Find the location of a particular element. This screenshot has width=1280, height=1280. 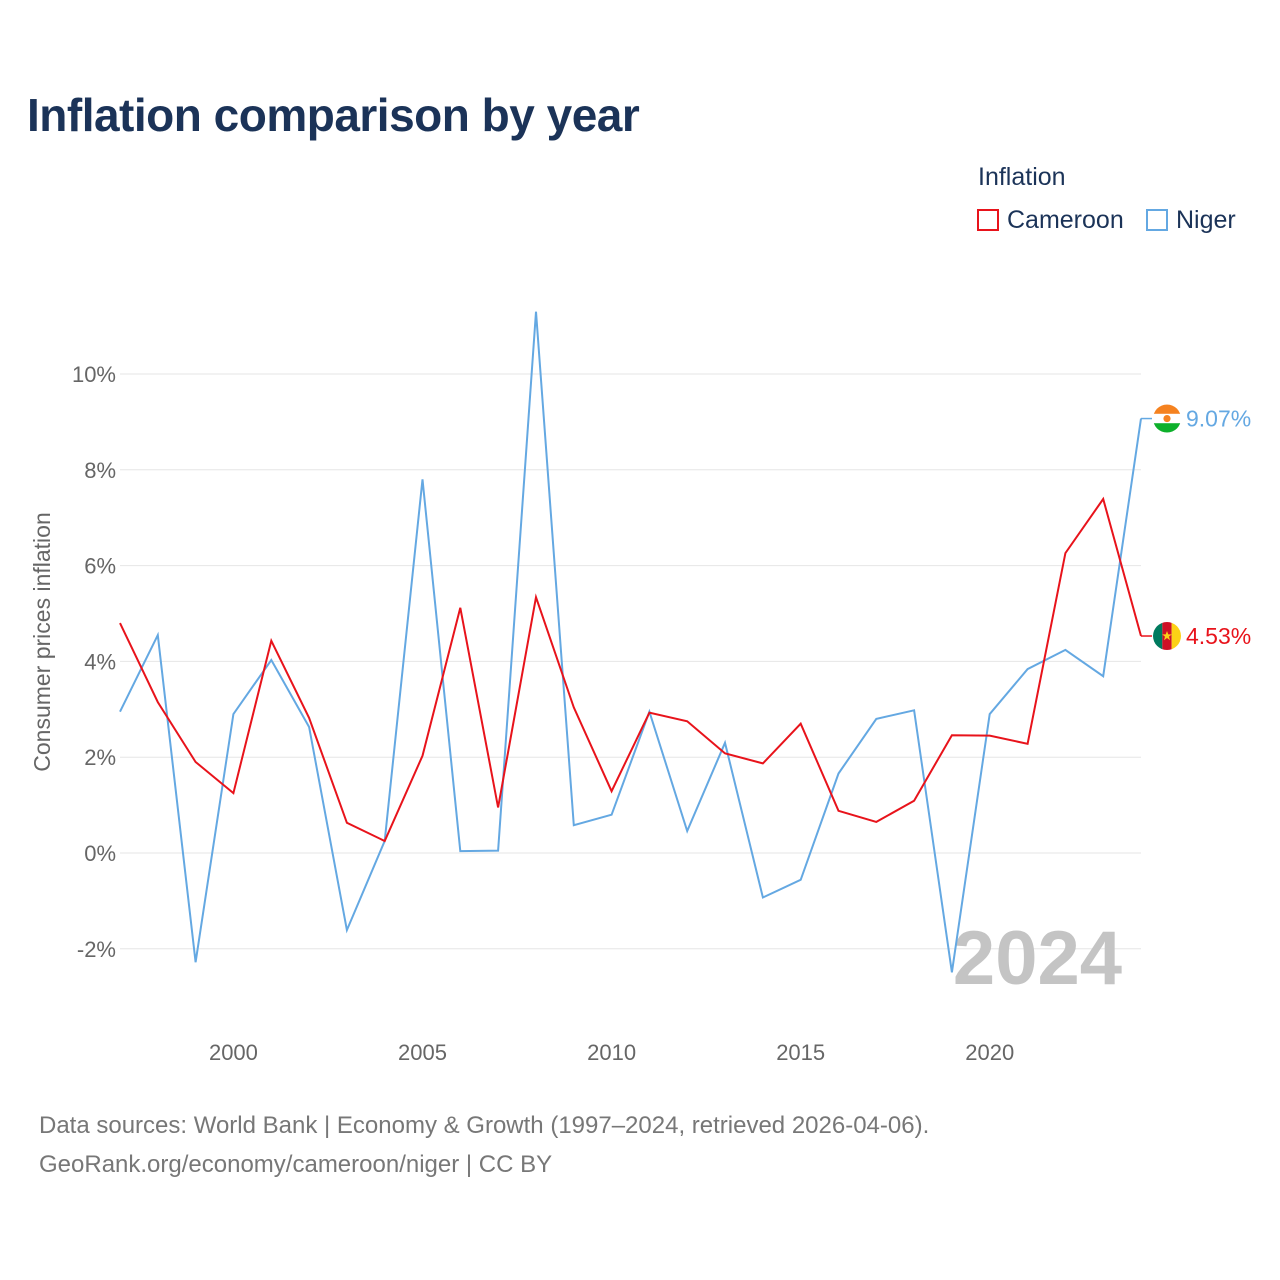

legend-label-niger: Niger is located at coordinates (1206, 219).